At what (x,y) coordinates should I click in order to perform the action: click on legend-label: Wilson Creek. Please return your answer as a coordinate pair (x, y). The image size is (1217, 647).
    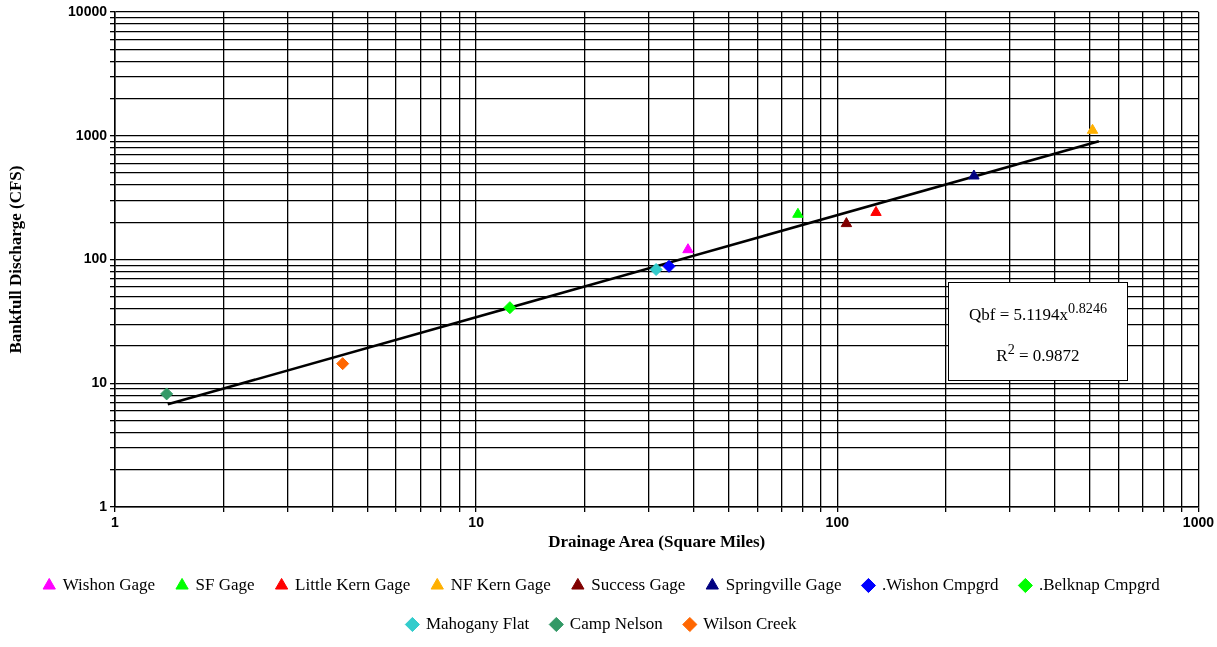
    Looking at the image, I should click on (750, 623).